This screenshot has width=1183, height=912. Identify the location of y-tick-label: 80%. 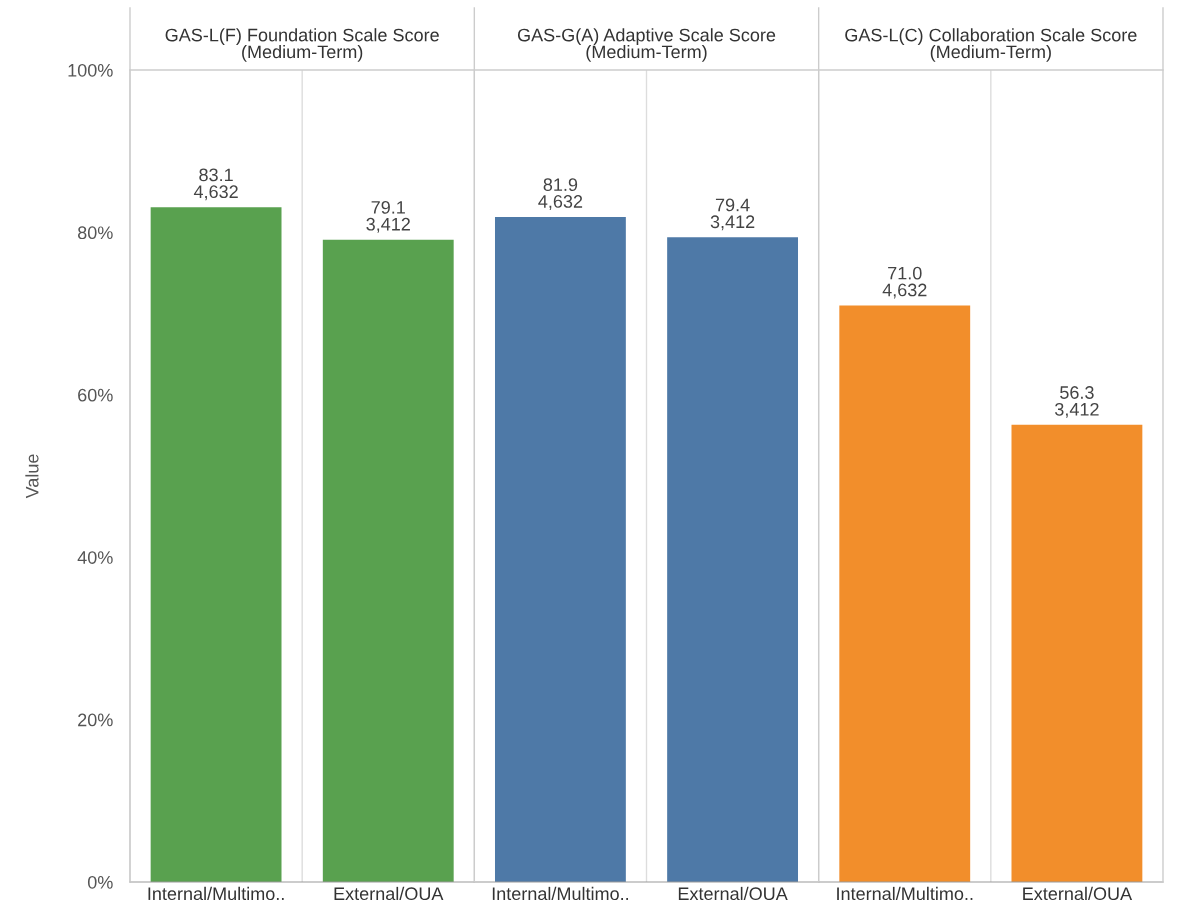
(95, 233).